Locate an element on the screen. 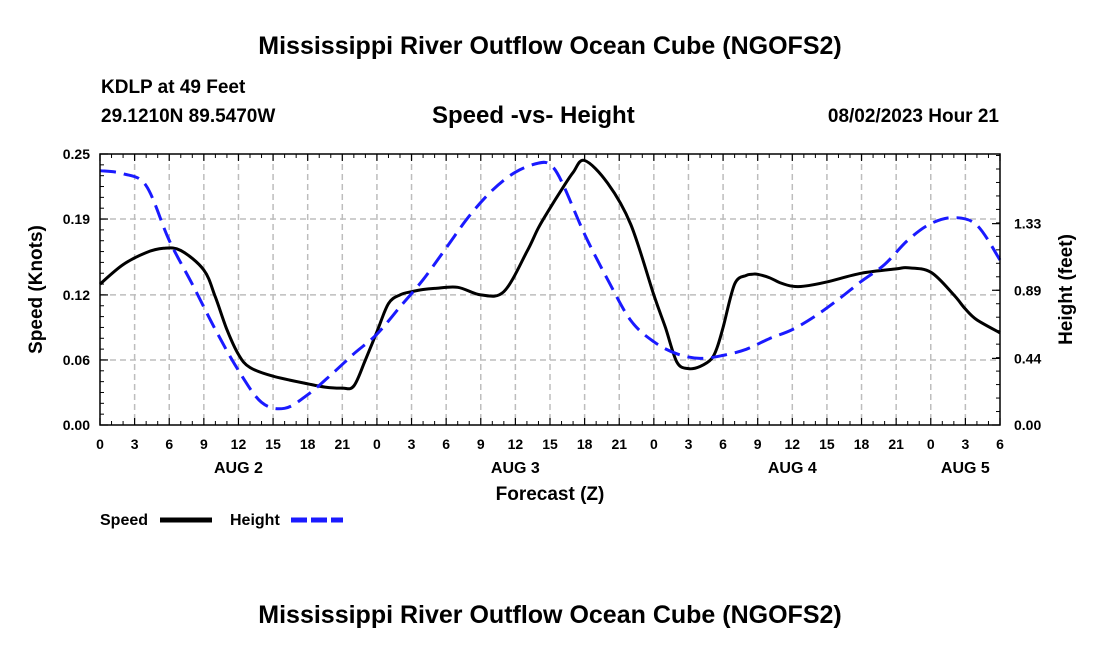 The image size is (1100, 650). datetime-label: 08/02/2023 Hour 21 is located at coordinates (913, 116).